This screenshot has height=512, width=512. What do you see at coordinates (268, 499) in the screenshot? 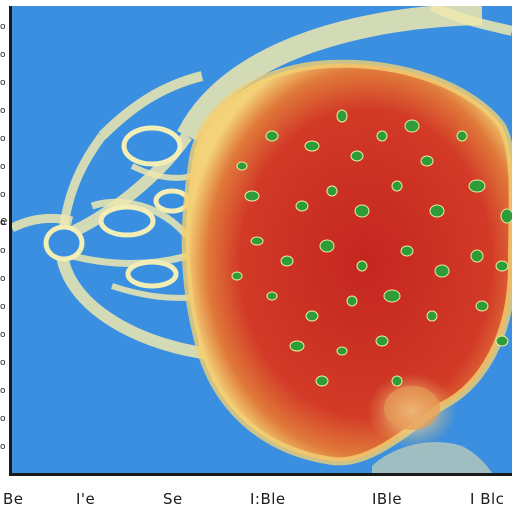
I see `x-tick-label: I:Ble` at bounding box center [268, 499].